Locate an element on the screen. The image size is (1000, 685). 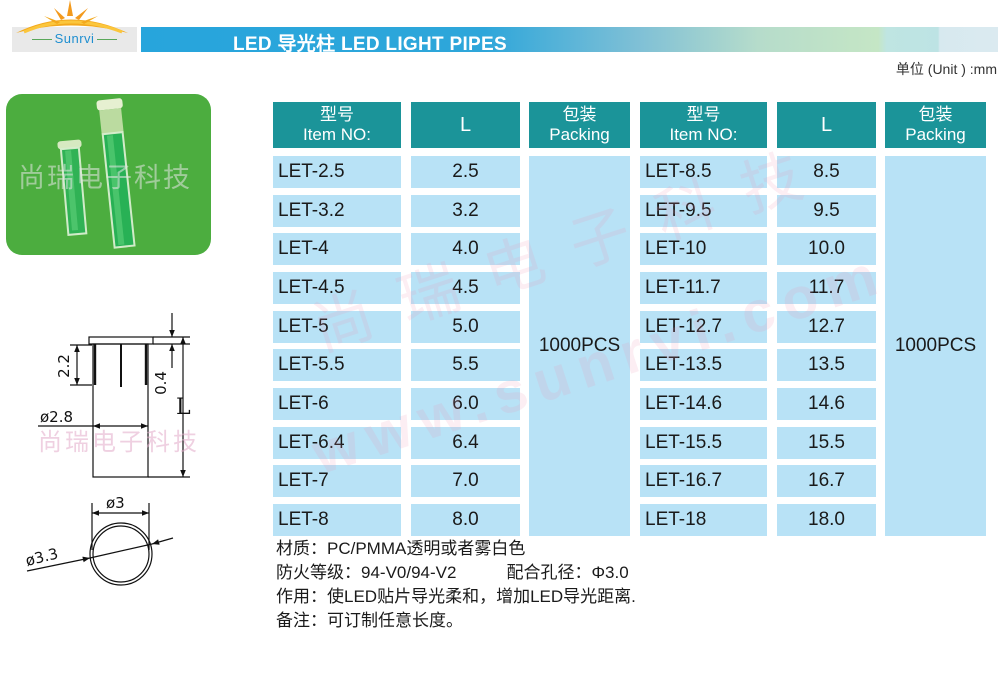
length-cell: 8.0 is located at coordinates (465, 520).